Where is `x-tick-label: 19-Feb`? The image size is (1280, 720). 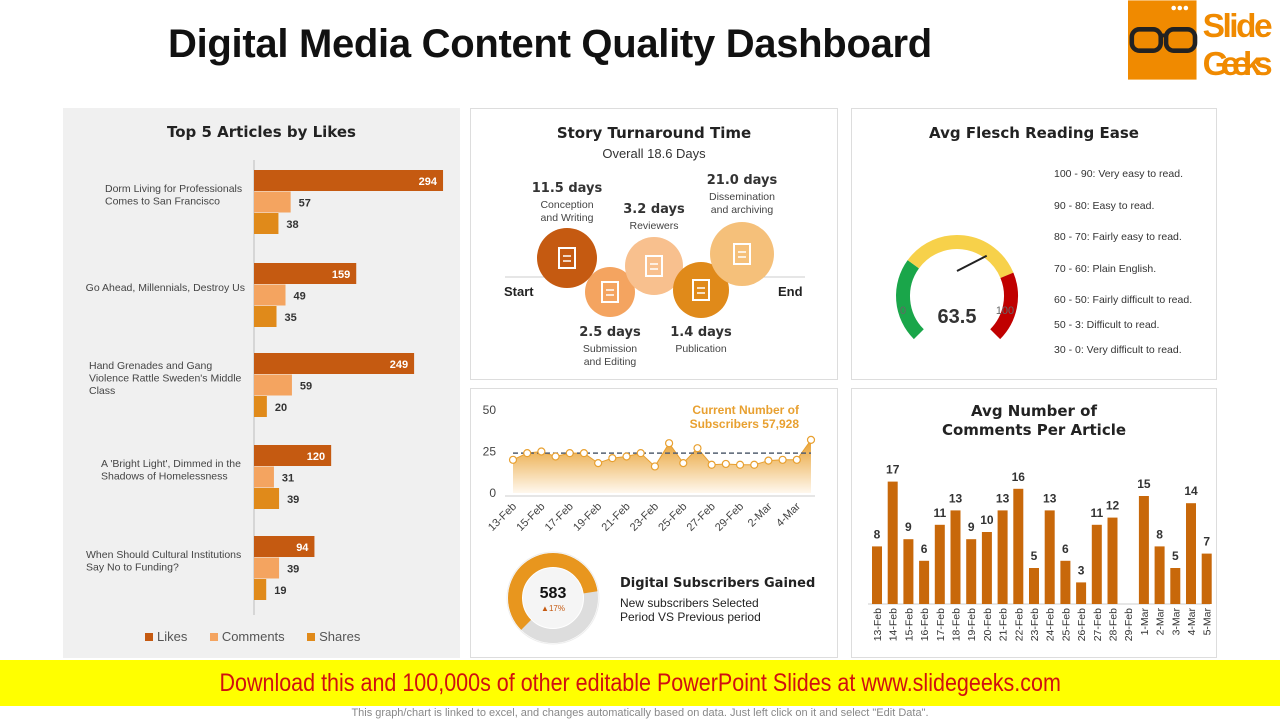 x-tick-label: 19-Feb is located at coordinates (972, 624).